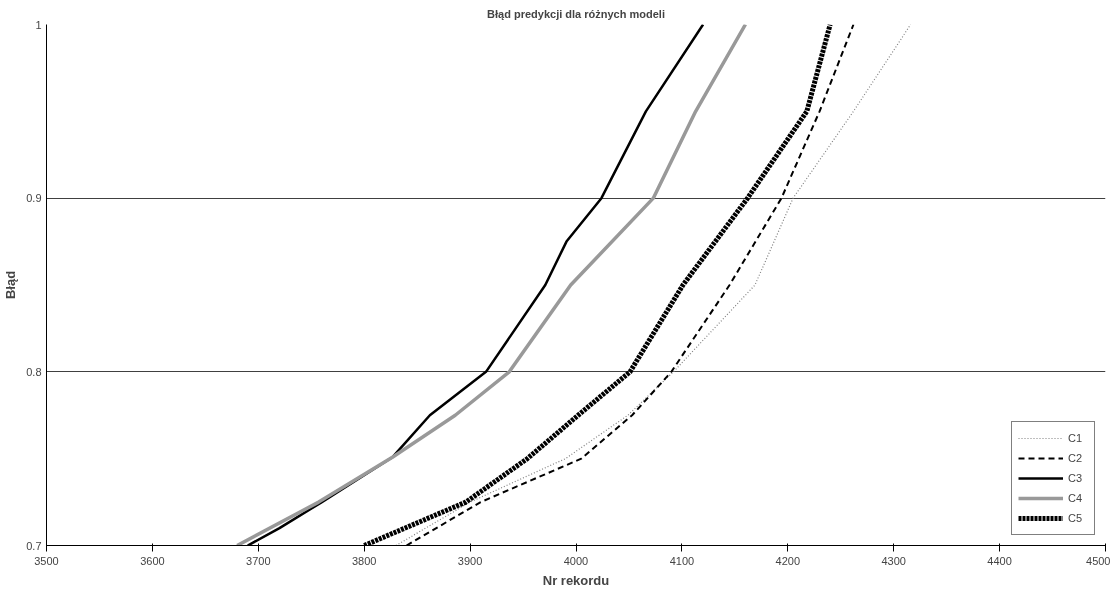 This screenshot has height=594, width=1117. What do you see at coordinates (1076, 458) in the screenshot?
I see `legend-label: C2` at bounding box center [1076, 458].